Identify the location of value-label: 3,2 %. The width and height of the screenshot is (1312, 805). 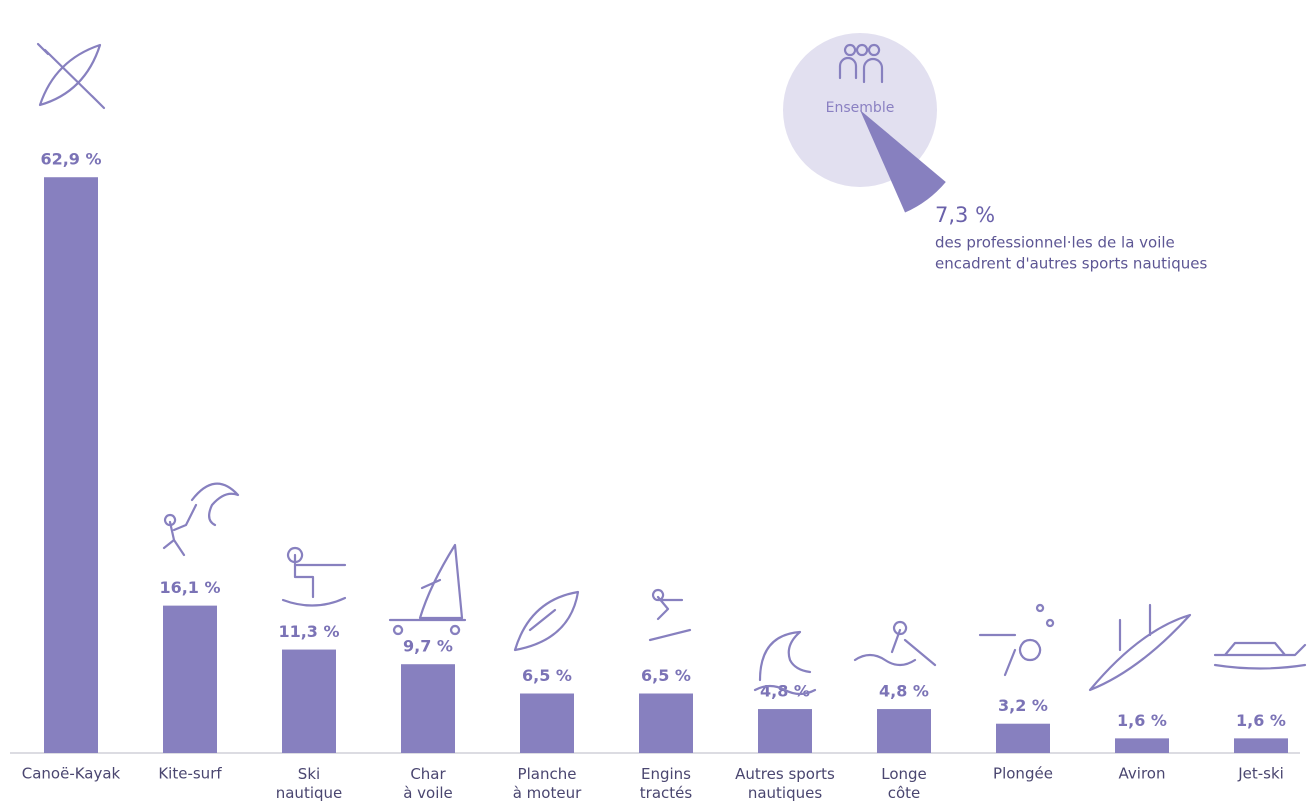
(1023, 705).